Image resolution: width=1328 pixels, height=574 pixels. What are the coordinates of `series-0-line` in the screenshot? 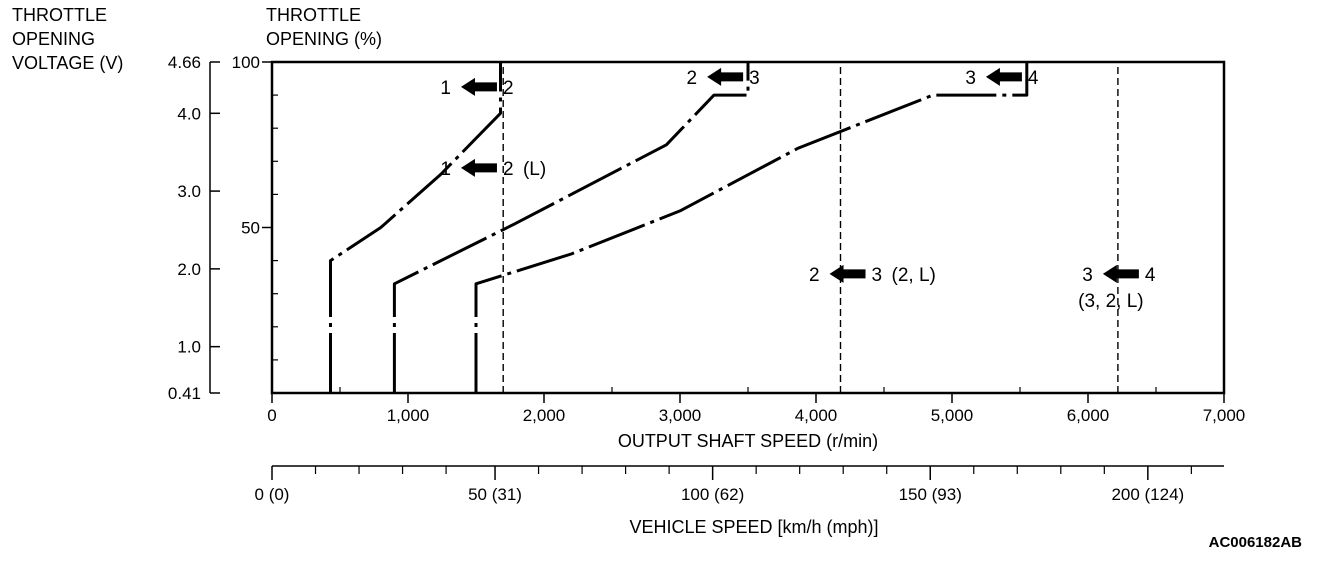 It's located at (415, 227).